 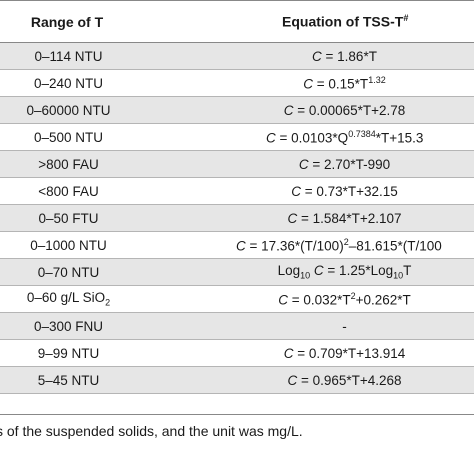 I want to click on table-row: 9–99 NTU C = 0.709*T+13.914, so click(x=237, y=353).